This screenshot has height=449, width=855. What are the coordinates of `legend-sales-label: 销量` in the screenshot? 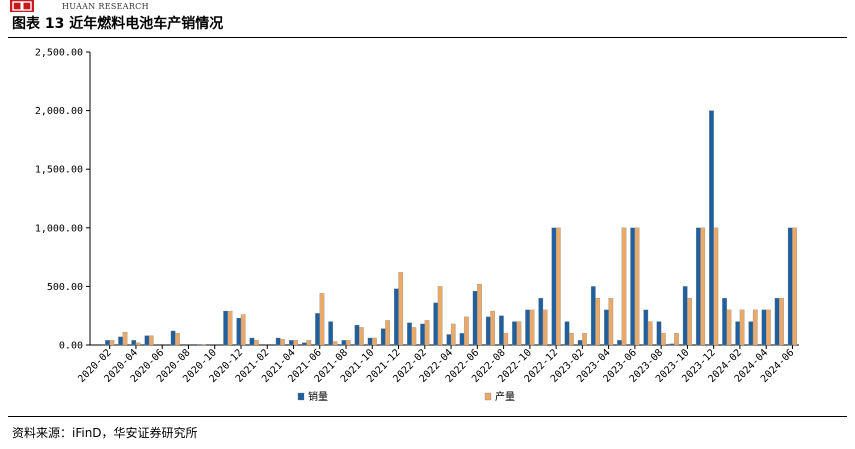 It's located at (318, 396).